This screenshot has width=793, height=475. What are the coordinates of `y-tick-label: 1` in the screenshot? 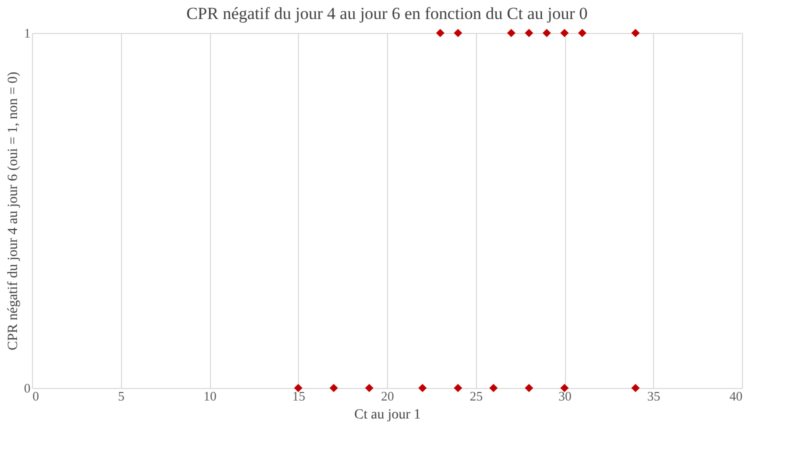 It's located at (27, 33).